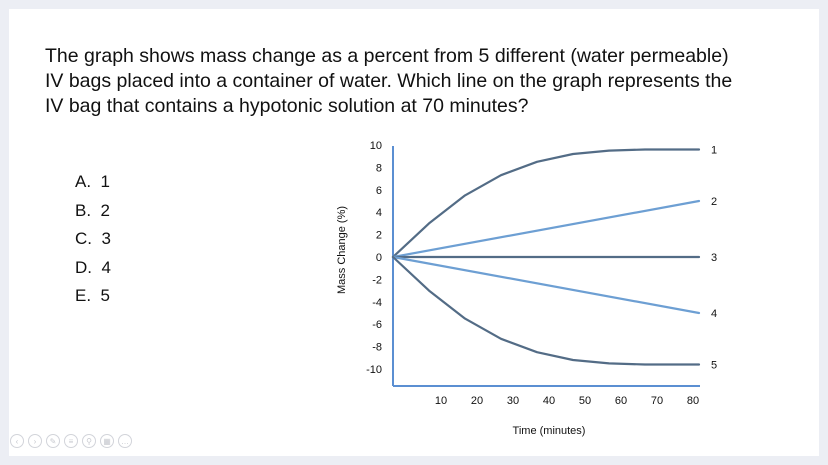 The image size is (828, 465). Describe the element at coordinates (549, 431) in the screenshot. I see `x-axis-title: Time (minutes)` at that location.